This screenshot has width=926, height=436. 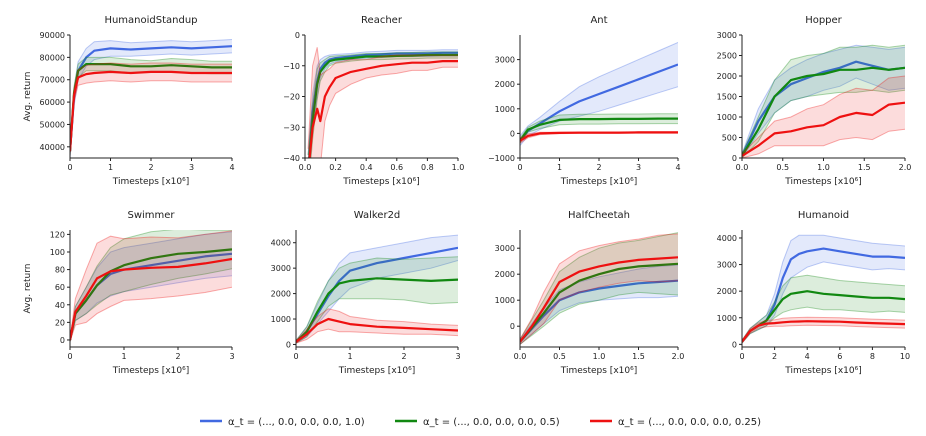 I want to click on y-tick-label: −10, so click(x=291, y=66).